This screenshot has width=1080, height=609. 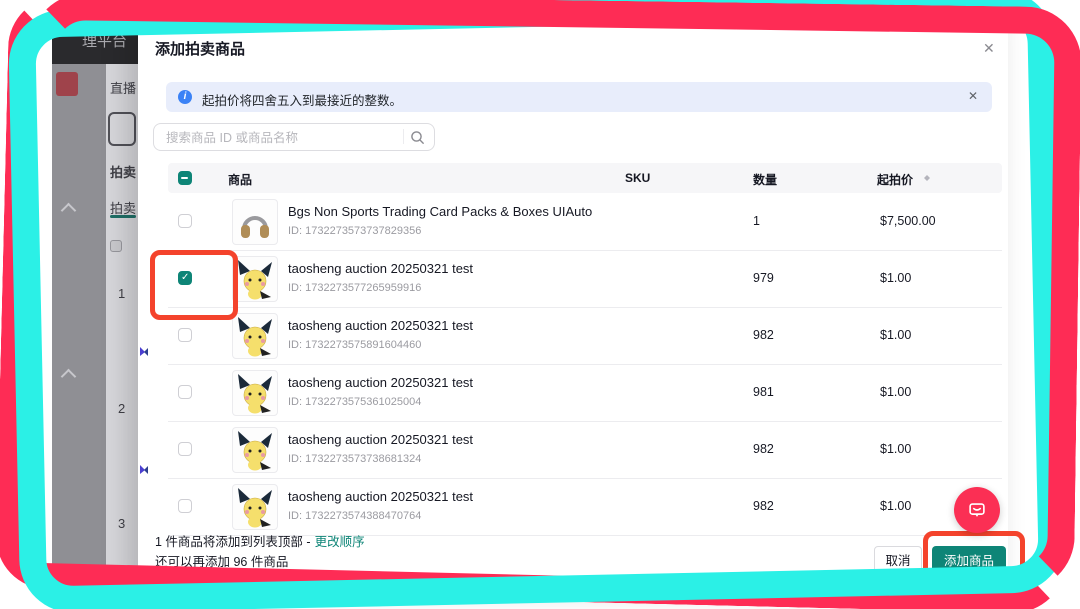 I want to click on product-id: ID: 1732273577265959916, so click(x=355, y=288).